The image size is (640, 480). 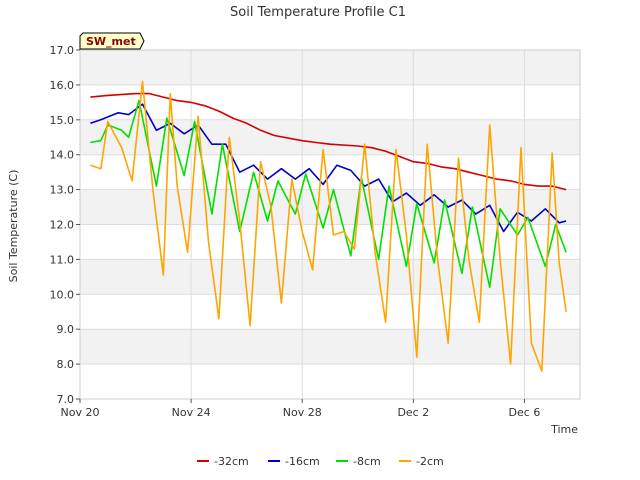 I want to click on legend-label: -16cm, so click(x=302, y=461).